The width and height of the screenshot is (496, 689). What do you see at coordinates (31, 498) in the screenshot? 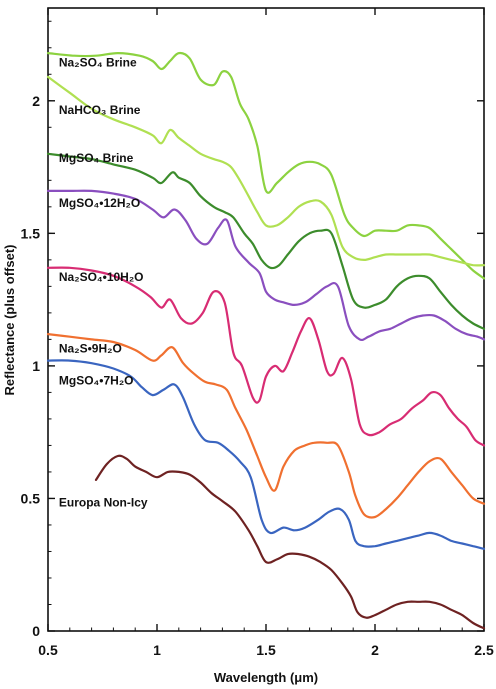
I see `y-tick-label: 0.5` at bounding box center [31, 498].